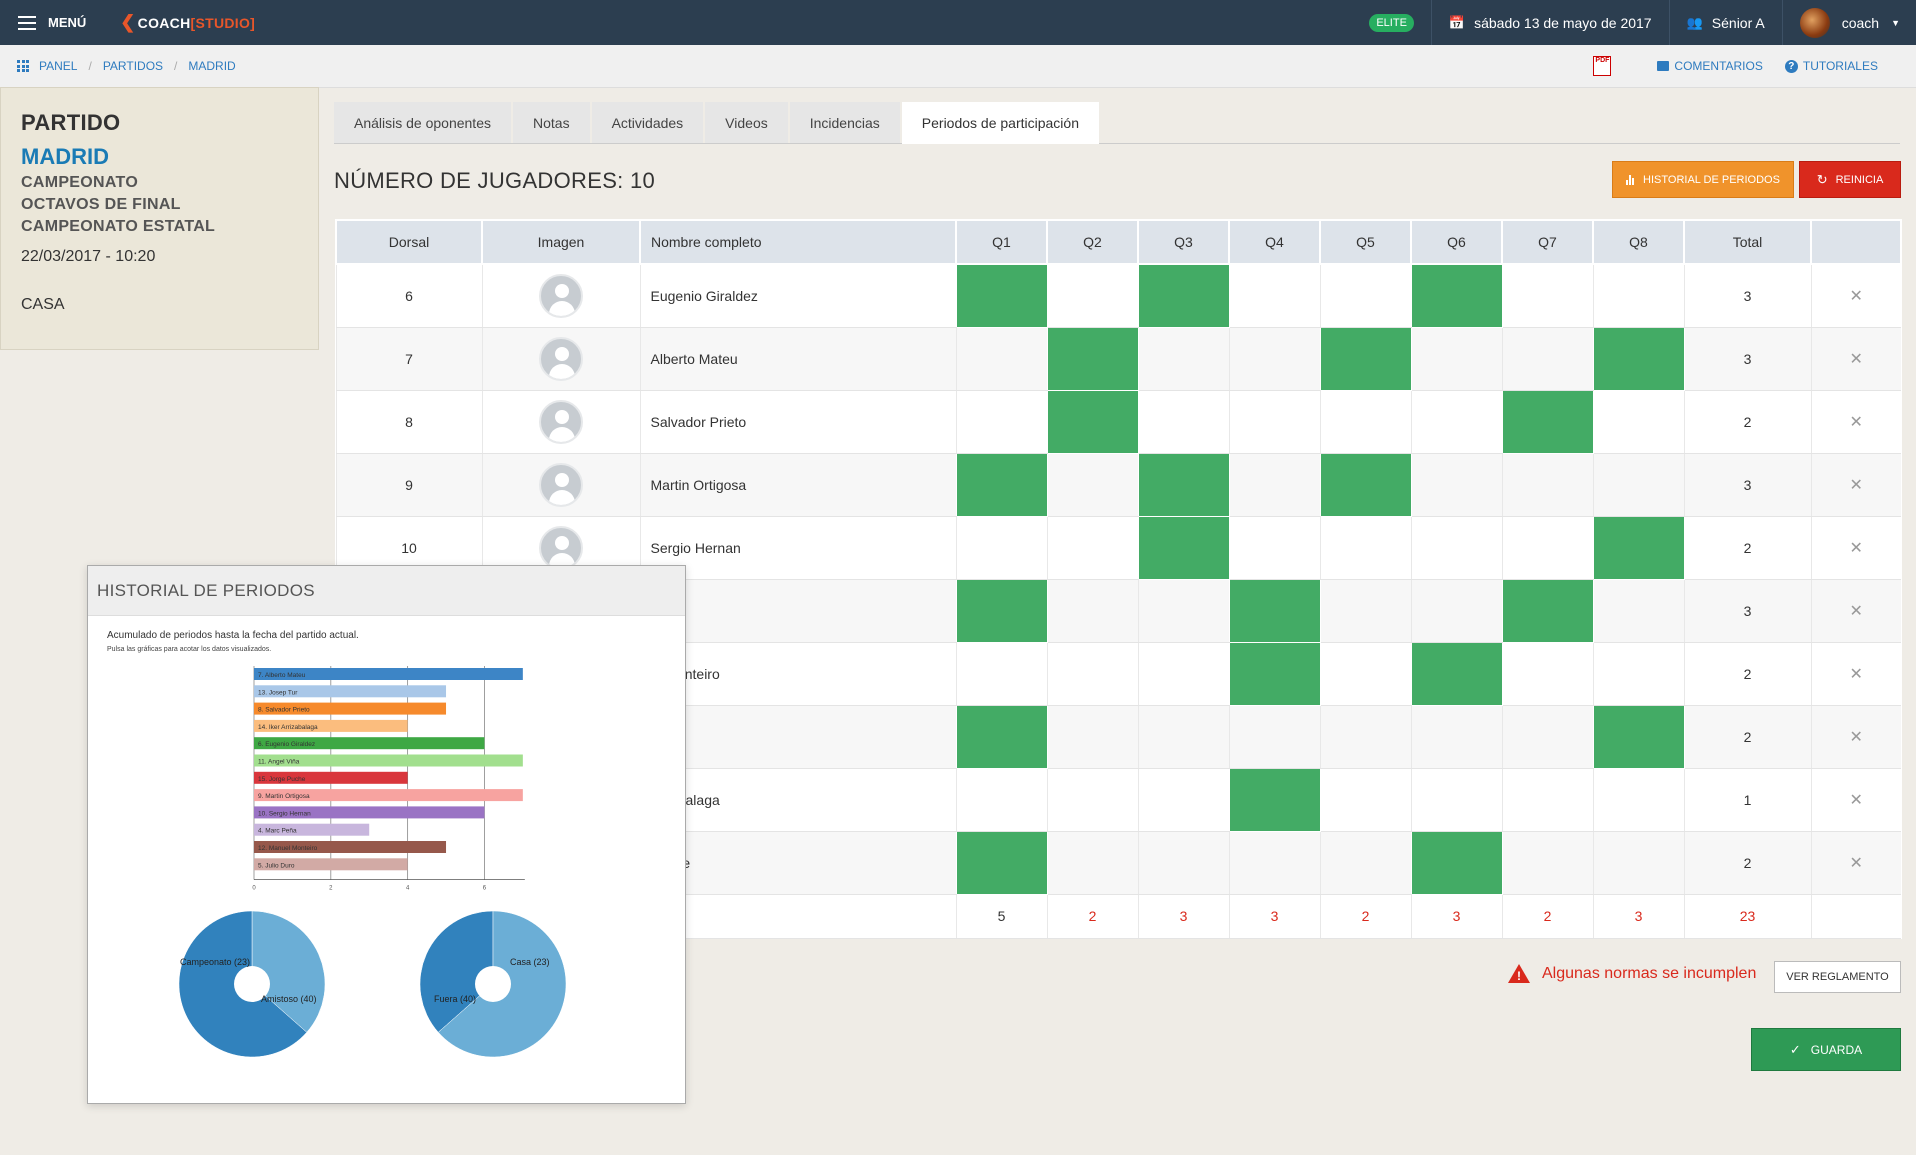 This screenshot has width=1916, height=1155. What do you see at coordinates (1703, 179) in the screenshot?
I see `history-button: HISTORIAL DE PERIODOS` at bounding box center [1703, 179].